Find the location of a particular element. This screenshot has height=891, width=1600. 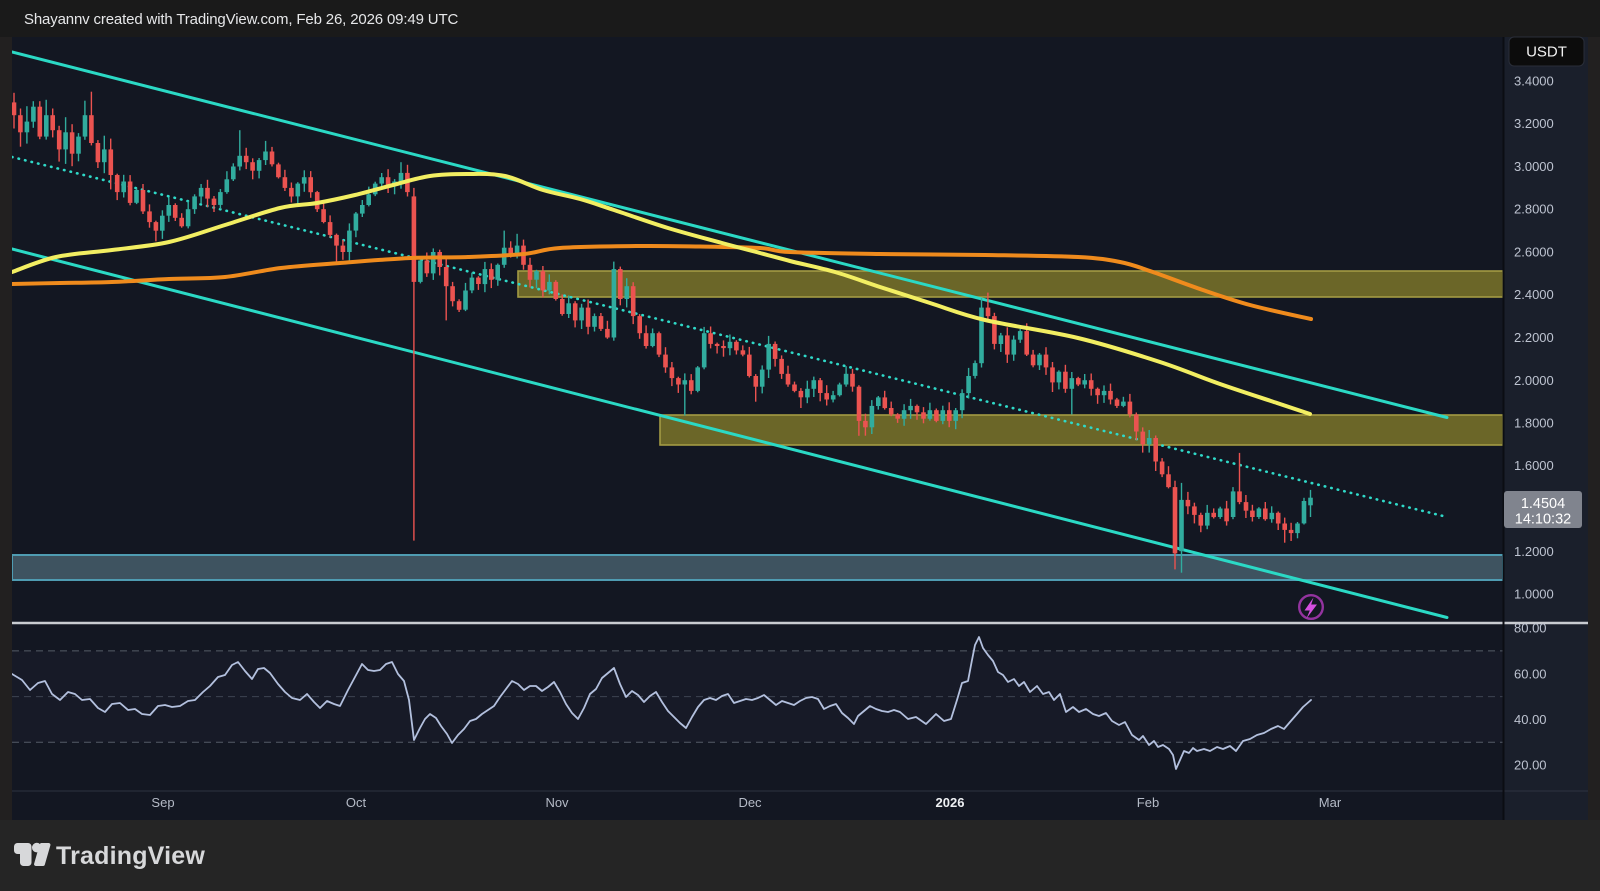

svg-text: 2.4000 is located at coordinates (1534, 294).